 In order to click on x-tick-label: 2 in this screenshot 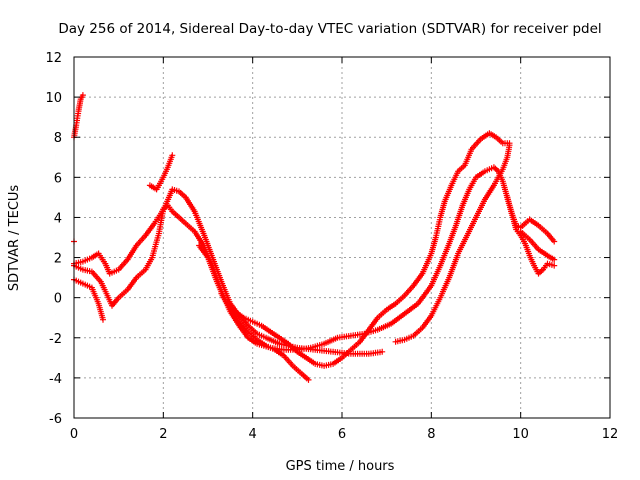, I will do `click(163, 434)`.